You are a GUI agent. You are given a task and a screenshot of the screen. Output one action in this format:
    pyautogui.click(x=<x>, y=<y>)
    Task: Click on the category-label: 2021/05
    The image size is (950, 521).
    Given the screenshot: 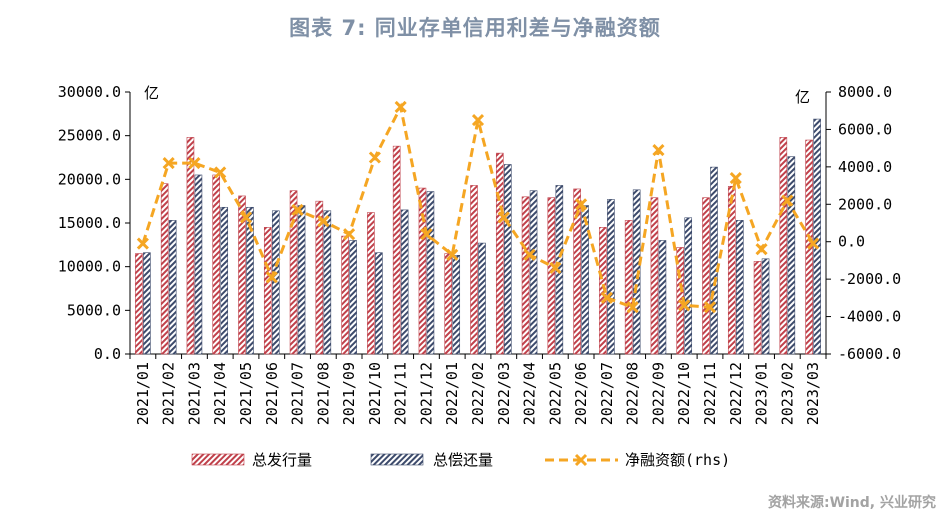 What is the action you would take?
    pyautogui.click(x=246, y=393)
    